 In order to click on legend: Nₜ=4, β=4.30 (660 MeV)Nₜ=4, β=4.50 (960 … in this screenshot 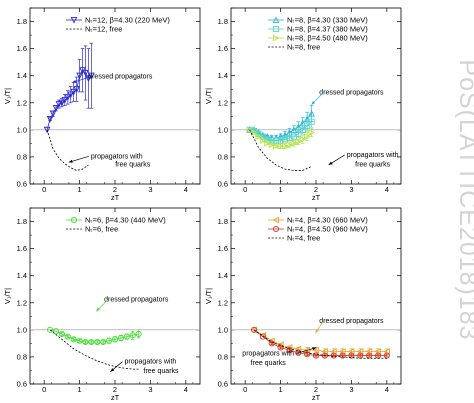, I will do `click(318, 229)`.